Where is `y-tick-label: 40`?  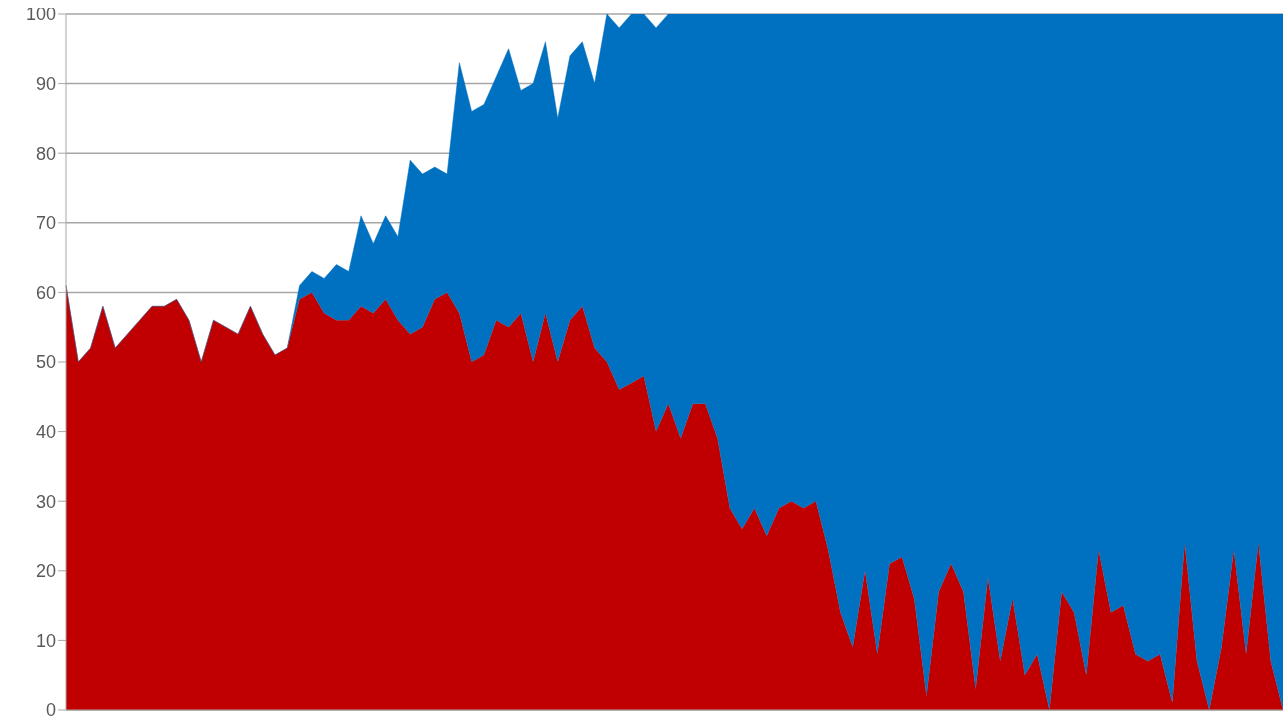
y-tick-label: 40 is located at coordinates (45, 431).